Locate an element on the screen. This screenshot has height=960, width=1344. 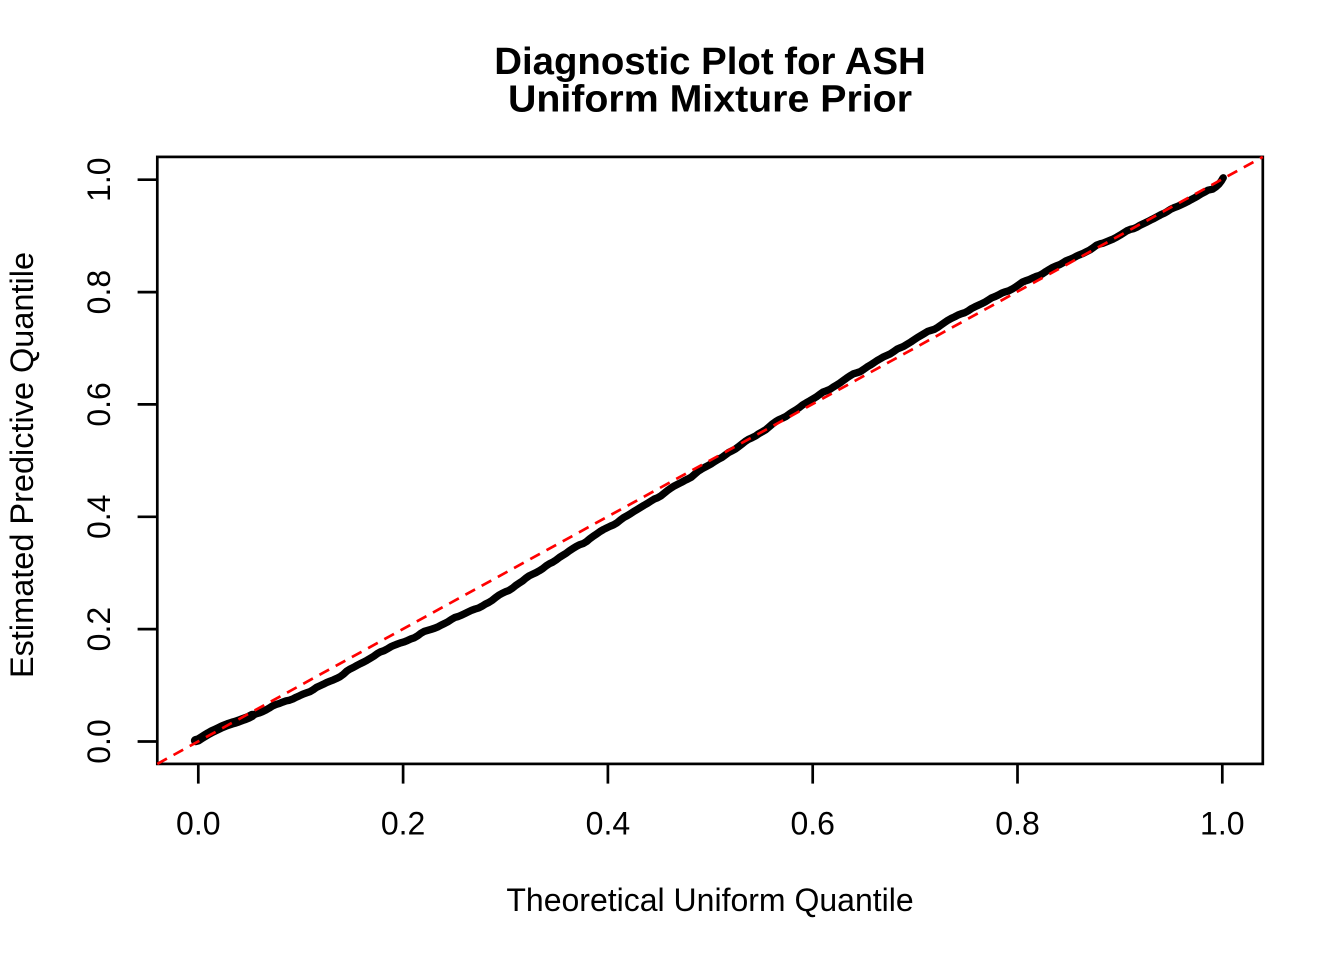
svg-text: Diagnostic Plot for ASH is located at coordinates (710, 61).